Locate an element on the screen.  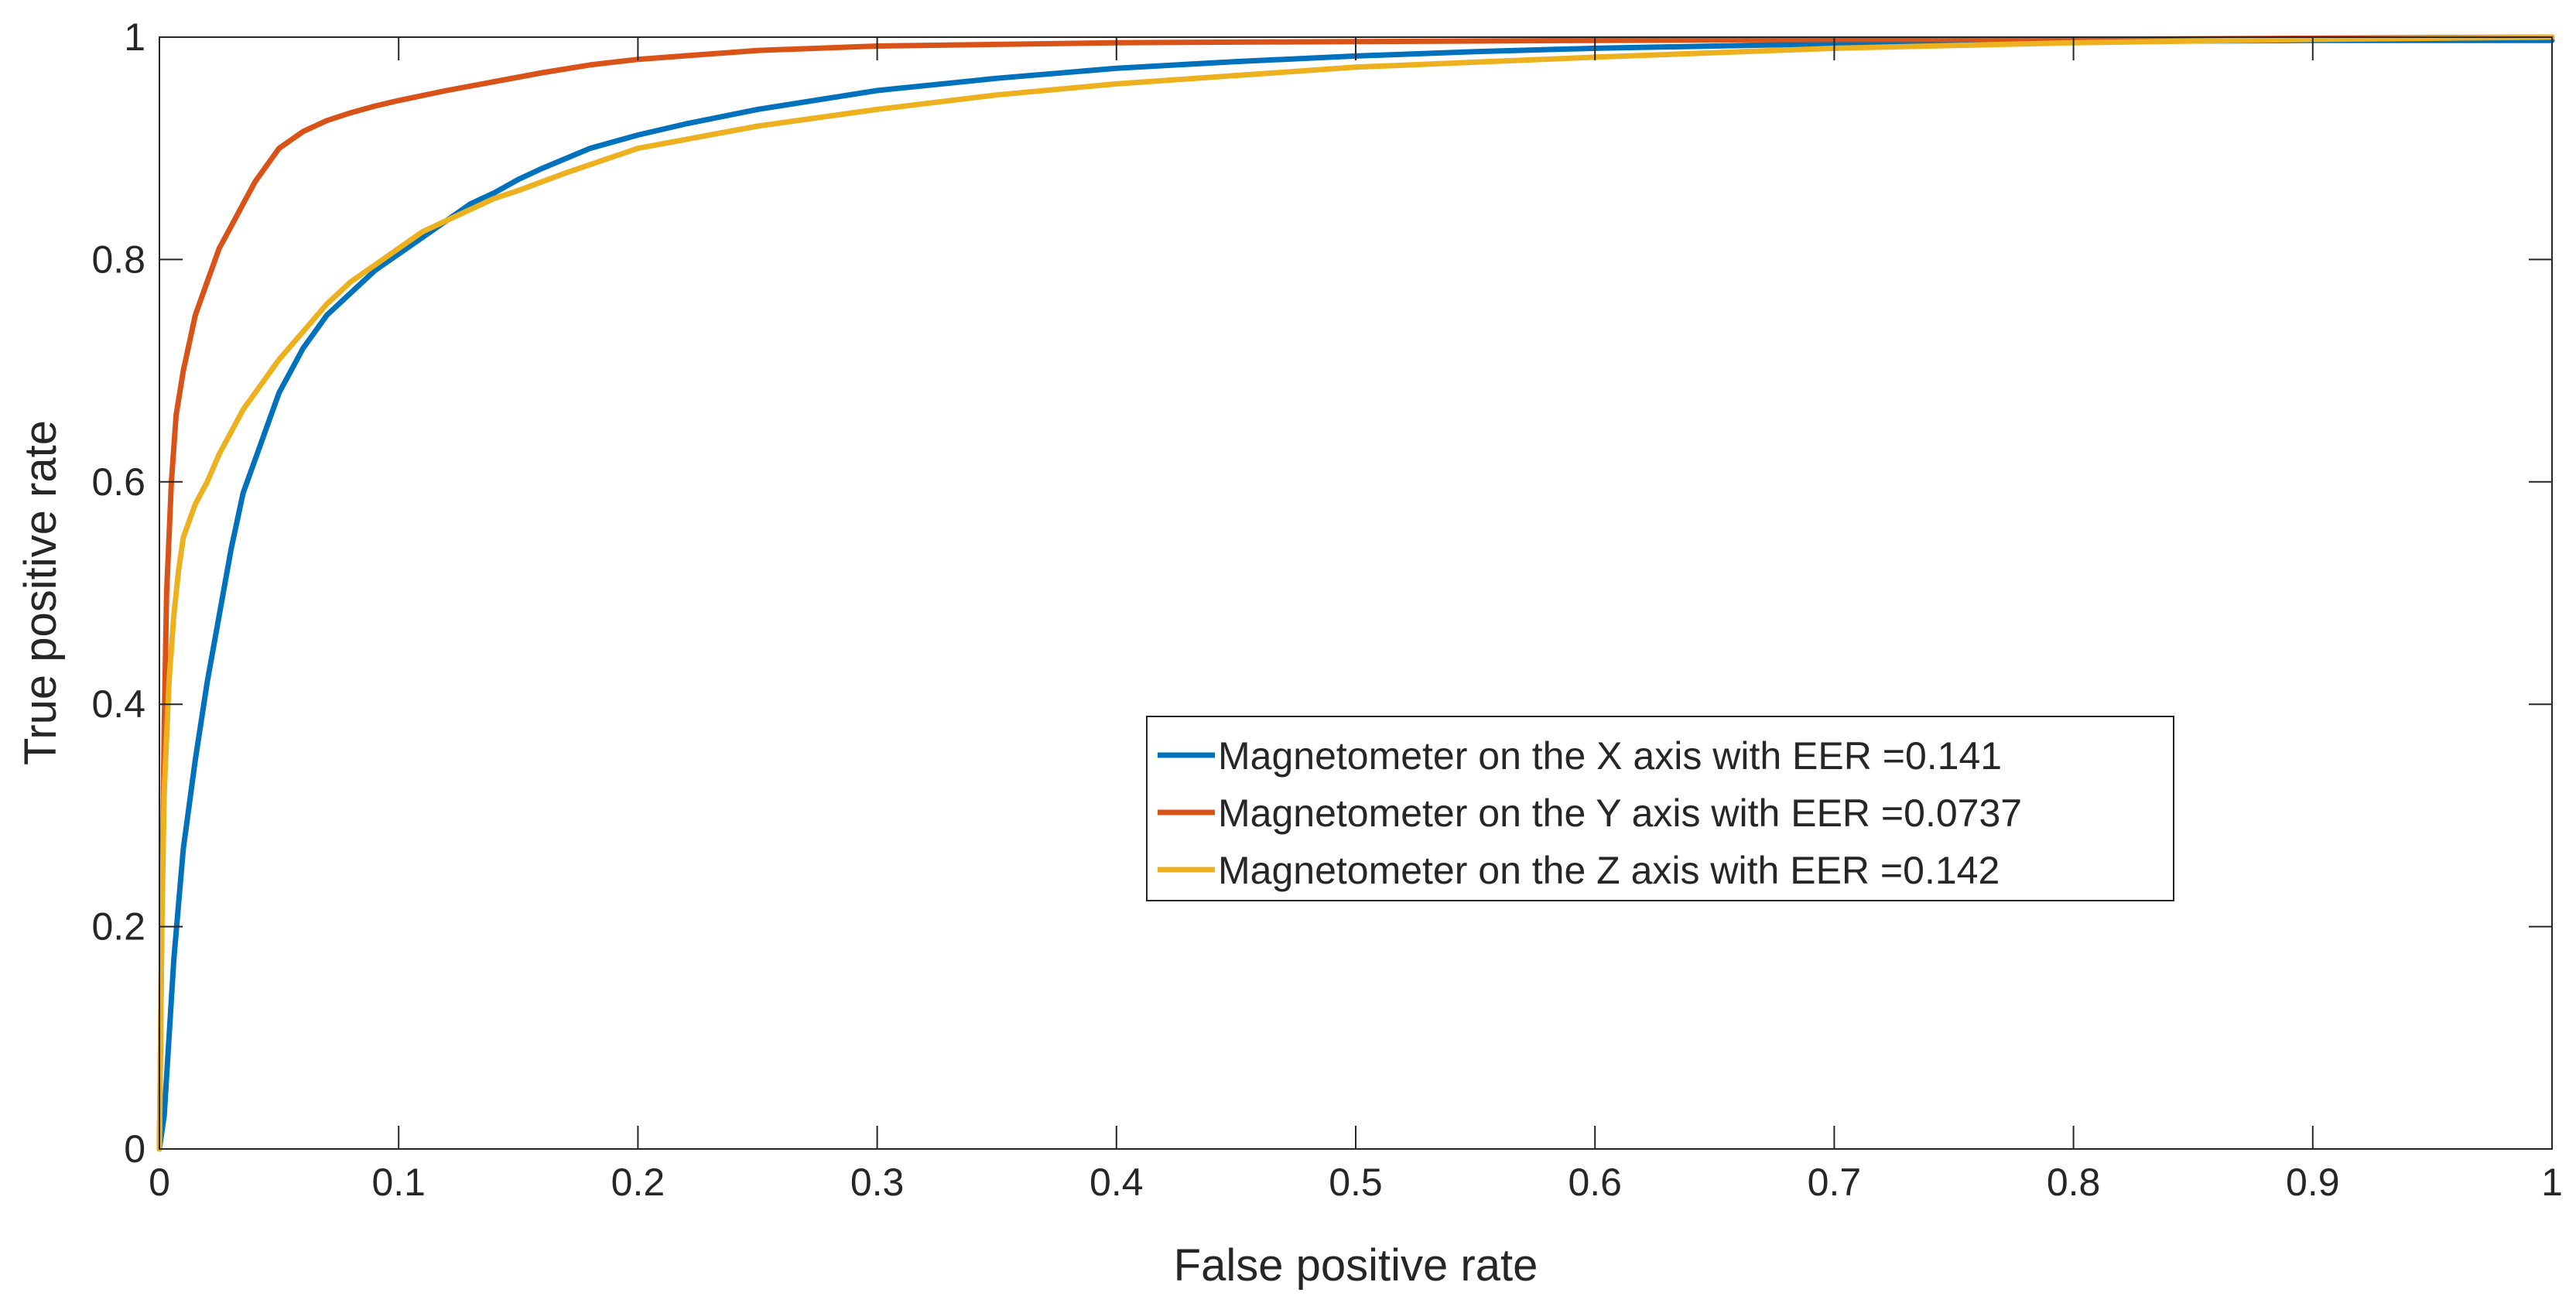
x-tick-label: 0.6 is located at coordinates (1595, 1182).